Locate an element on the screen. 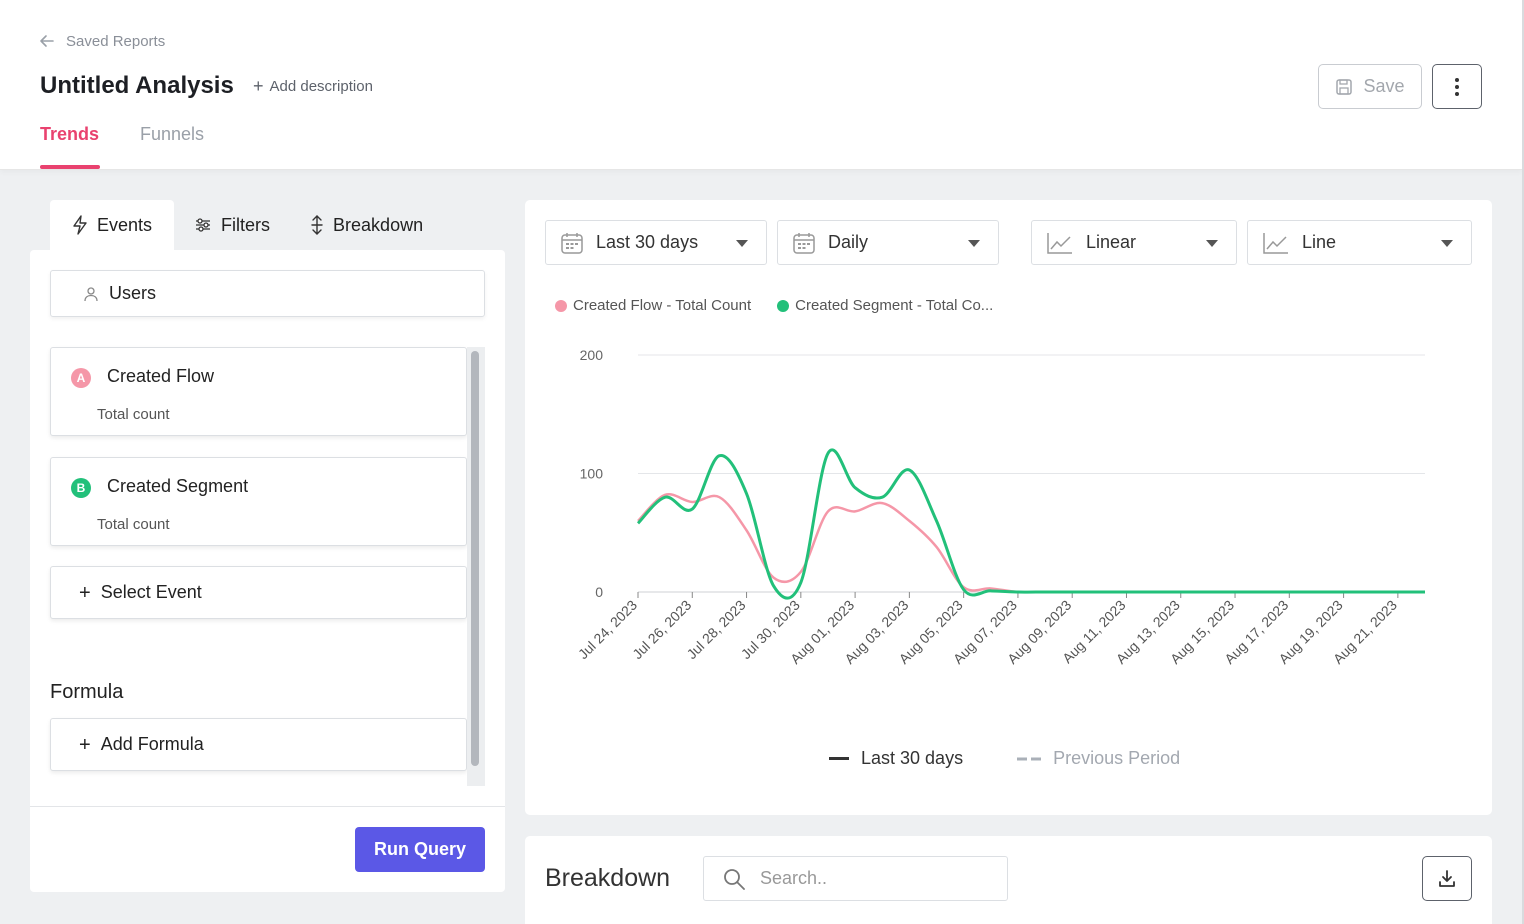 The width and height of the screenshot is (1524, 924). tab-filters: Filters is located at coordinates (233, 225).